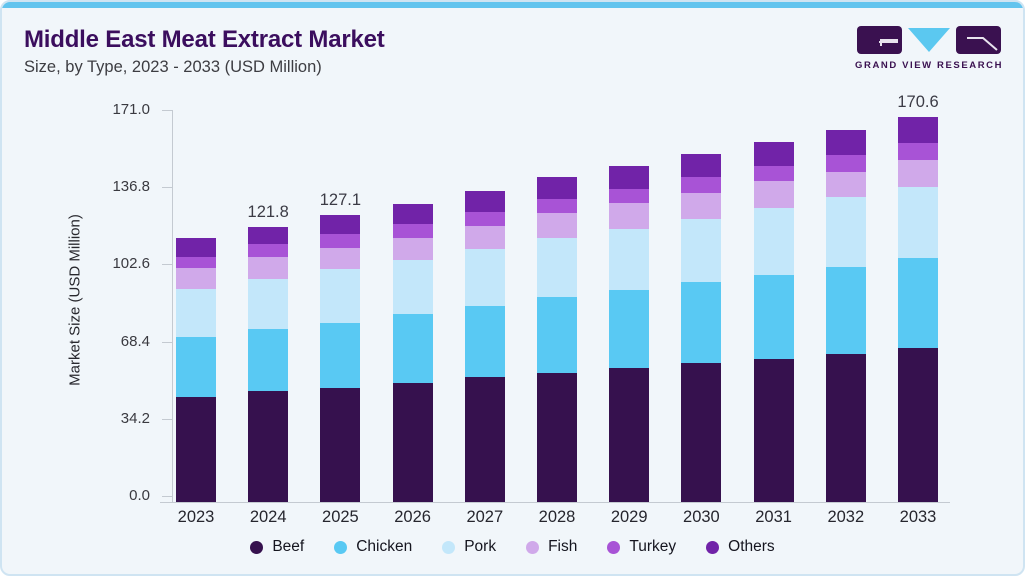 The image size is (1025, 576). I want to click on bar-segment-chicken-2028, so click(557, 335).